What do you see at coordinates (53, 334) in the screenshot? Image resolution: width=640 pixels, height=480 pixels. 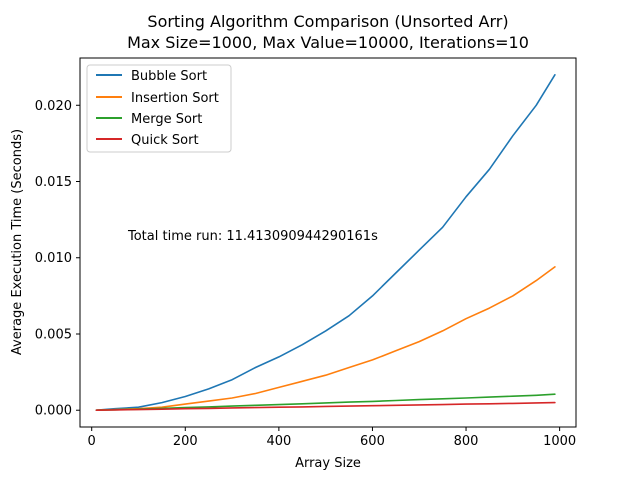 I see `y-tick-label: 0.005` at bounding box center [53, 334].